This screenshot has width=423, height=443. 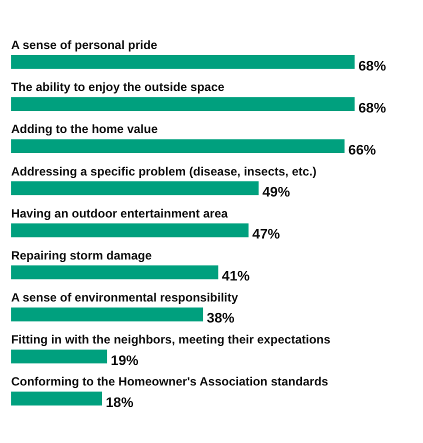 What do you see at coordinates (84, 129) in the screenshot?
I see `y-tick-label: Adding to the home value` at bounding box center [84, 129].